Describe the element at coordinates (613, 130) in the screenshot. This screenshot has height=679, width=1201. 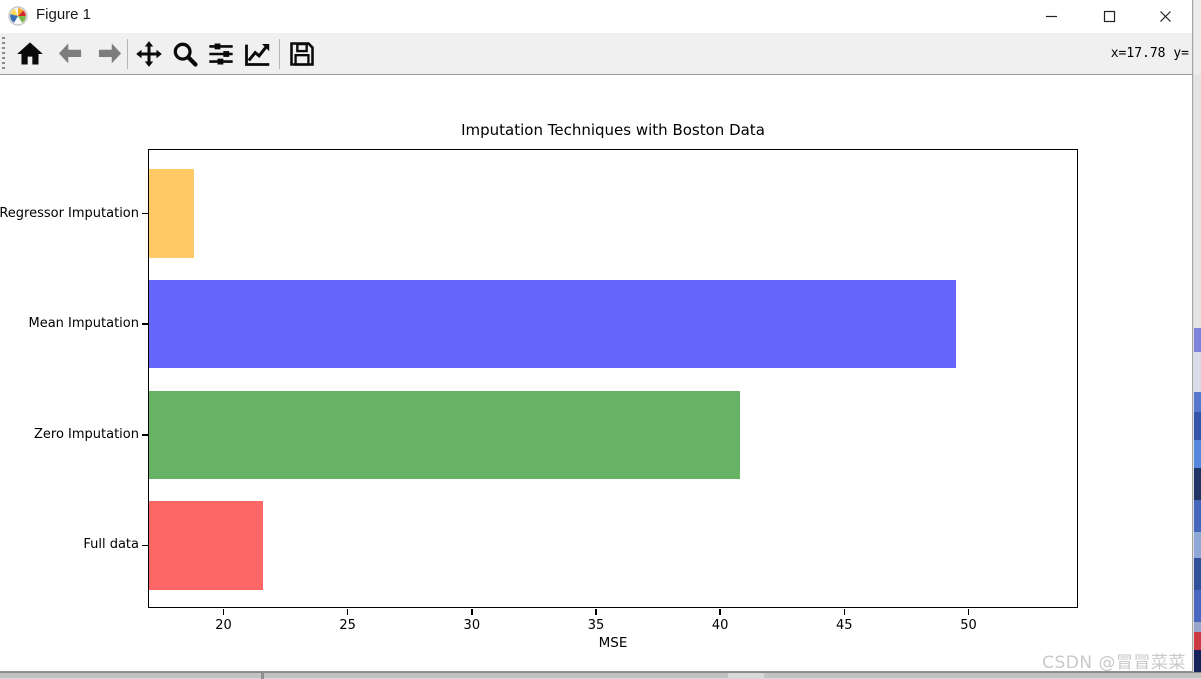
I see `chart-title: Imputation Techniques with Boston Data` at that location.